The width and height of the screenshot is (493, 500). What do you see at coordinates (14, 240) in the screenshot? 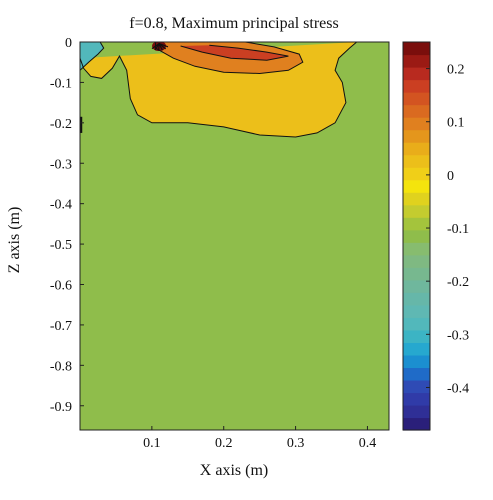
I see `y-axis-label: Z axis (m)` at bounding box center [14, 240].